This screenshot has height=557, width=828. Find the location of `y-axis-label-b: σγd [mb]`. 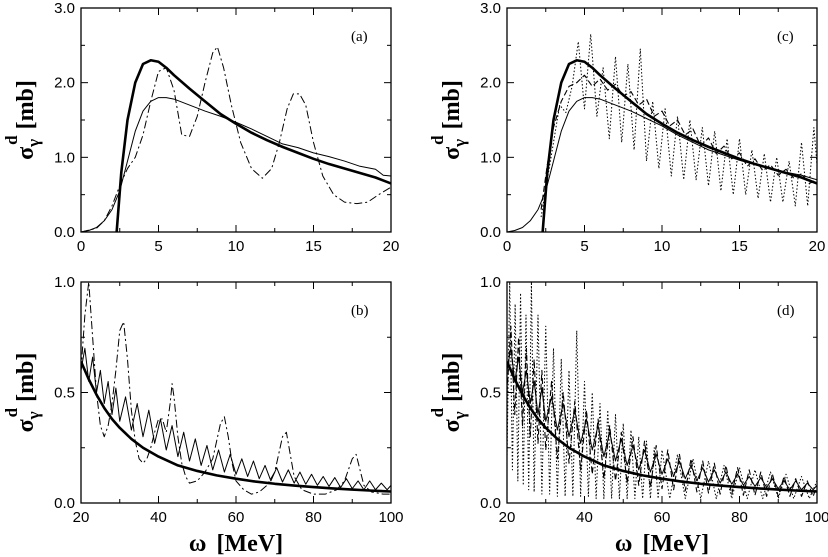

y-axis-label-b: σγd [mb] is located at coordinates (22, 393).